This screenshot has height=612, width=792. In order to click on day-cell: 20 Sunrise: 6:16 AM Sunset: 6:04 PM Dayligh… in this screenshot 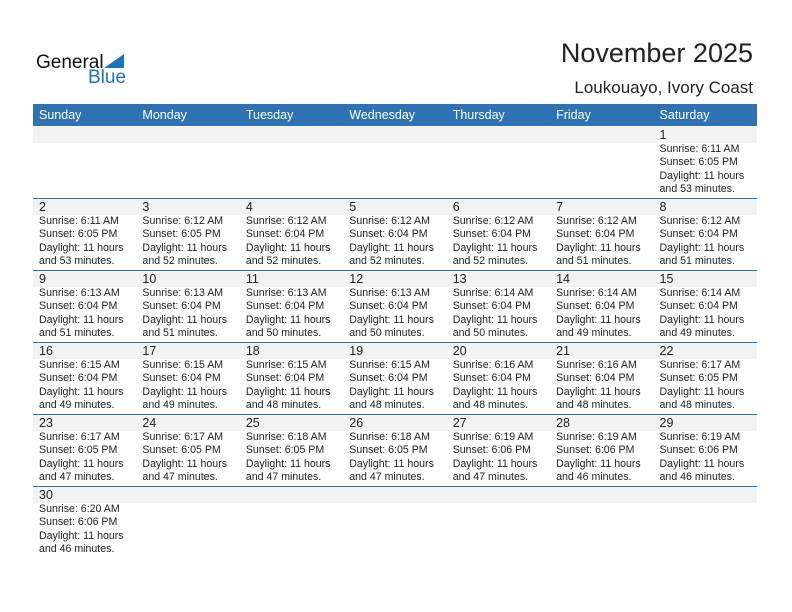, I will do `click(498, 378)`.